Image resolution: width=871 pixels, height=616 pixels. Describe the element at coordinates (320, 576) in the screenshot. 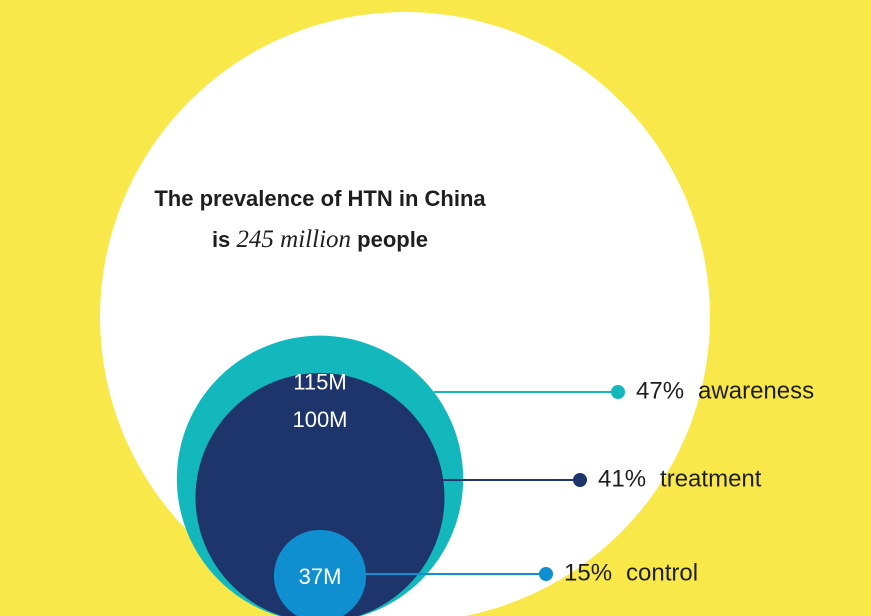

I see `value-label: 37M` at that location.